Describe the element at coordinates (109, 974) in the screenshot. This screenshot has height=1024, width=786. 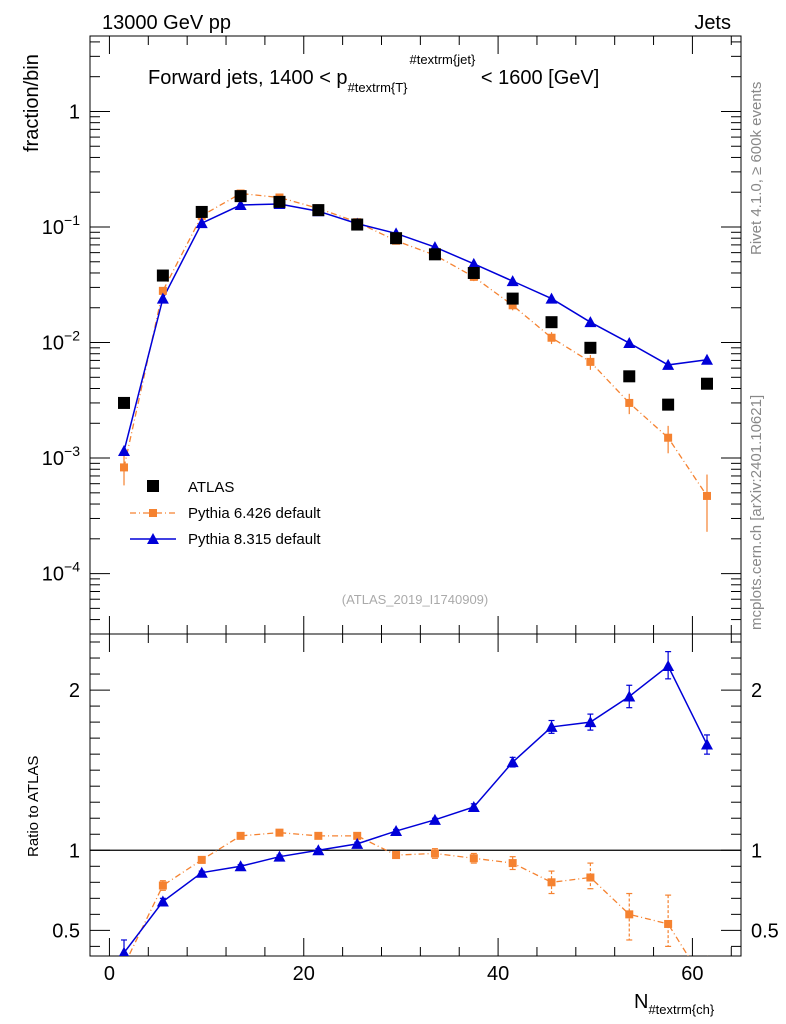
I see `x-tick-label: 0` at that location.